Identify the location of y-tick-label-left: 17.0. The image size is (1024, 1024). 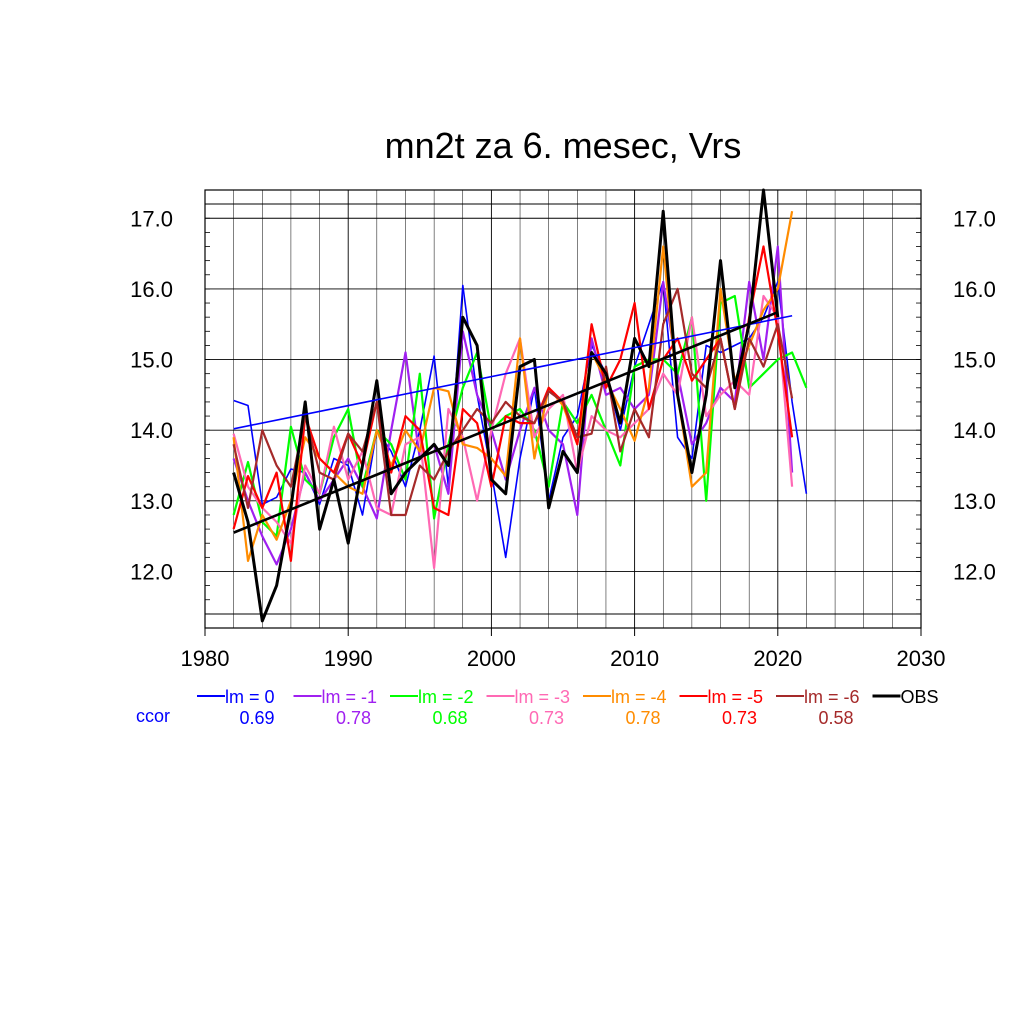
(151, 218).